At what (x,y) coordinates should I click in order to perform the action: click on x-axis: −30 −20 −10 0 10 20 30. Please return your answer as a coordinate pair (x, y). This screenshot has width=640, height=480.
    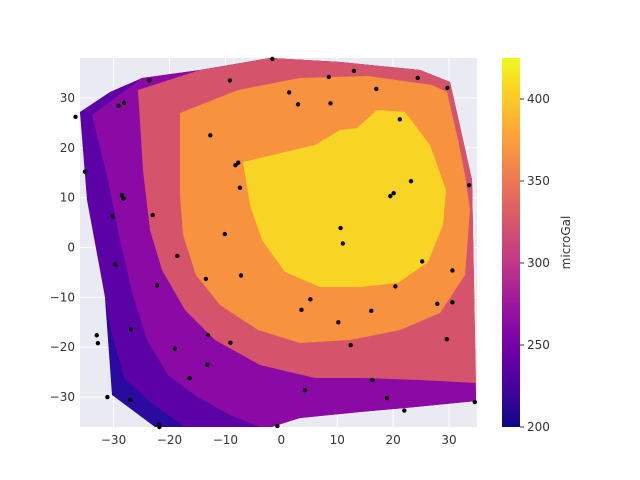
    Looking at the image, I should click on (279, 440).